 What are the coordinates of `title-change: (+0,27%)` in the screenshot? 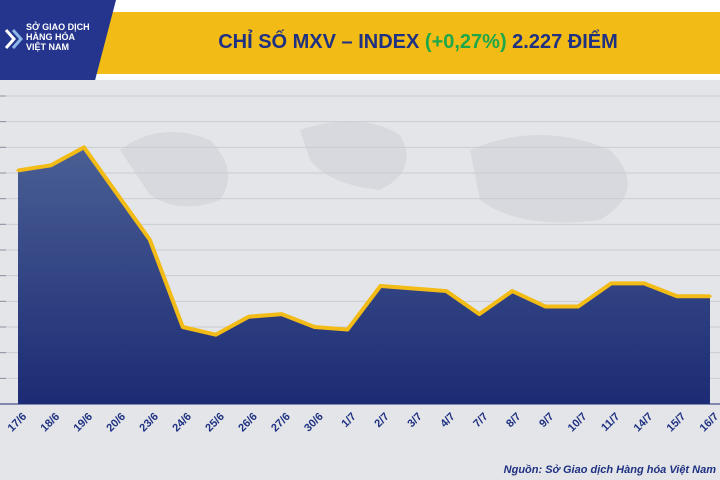 It's located at (465, 42).